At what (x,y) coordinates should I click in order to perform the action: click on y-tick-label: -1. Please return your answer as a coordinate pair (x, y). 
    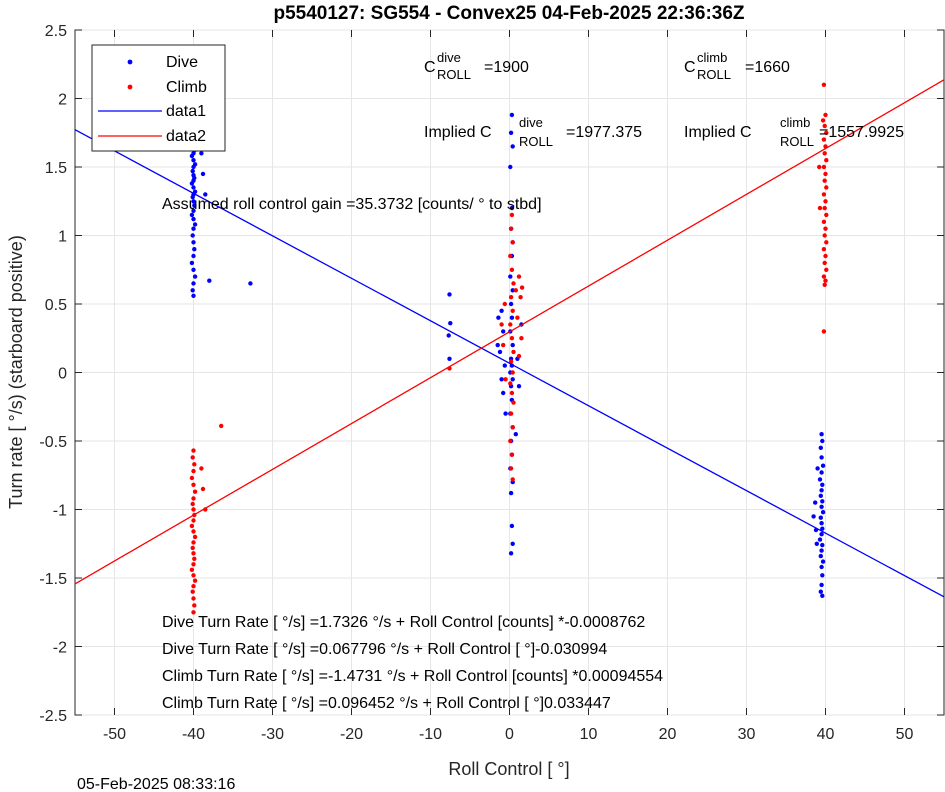
    Looking at the image, I should click on (60, 511).